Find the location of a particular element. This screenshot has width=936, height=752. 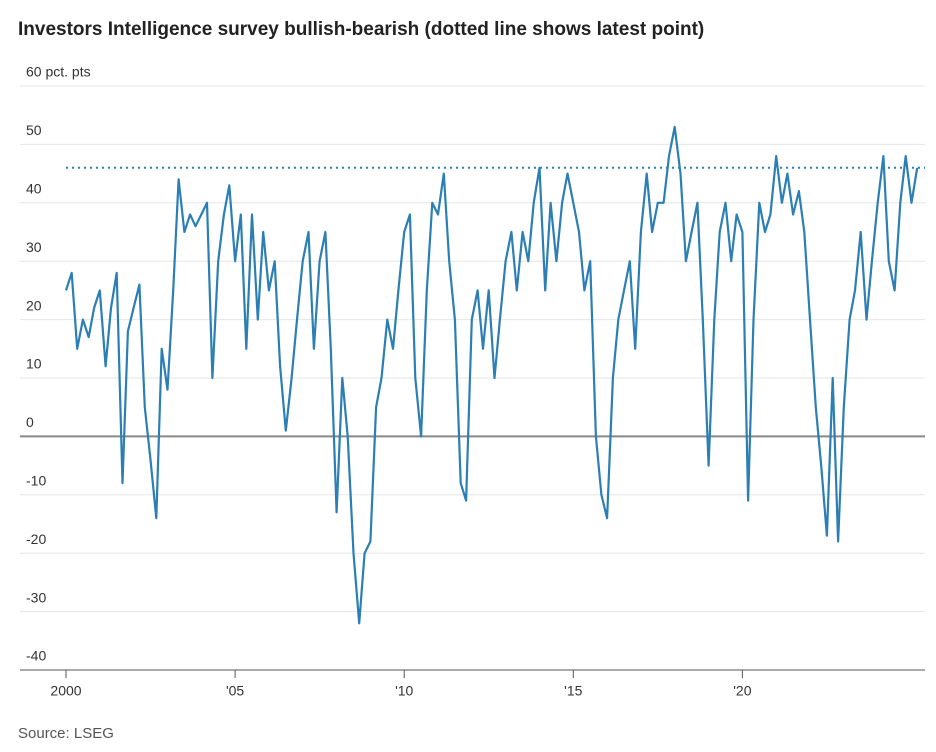

source: Source: LSEG is located at coordinates (66, 733).